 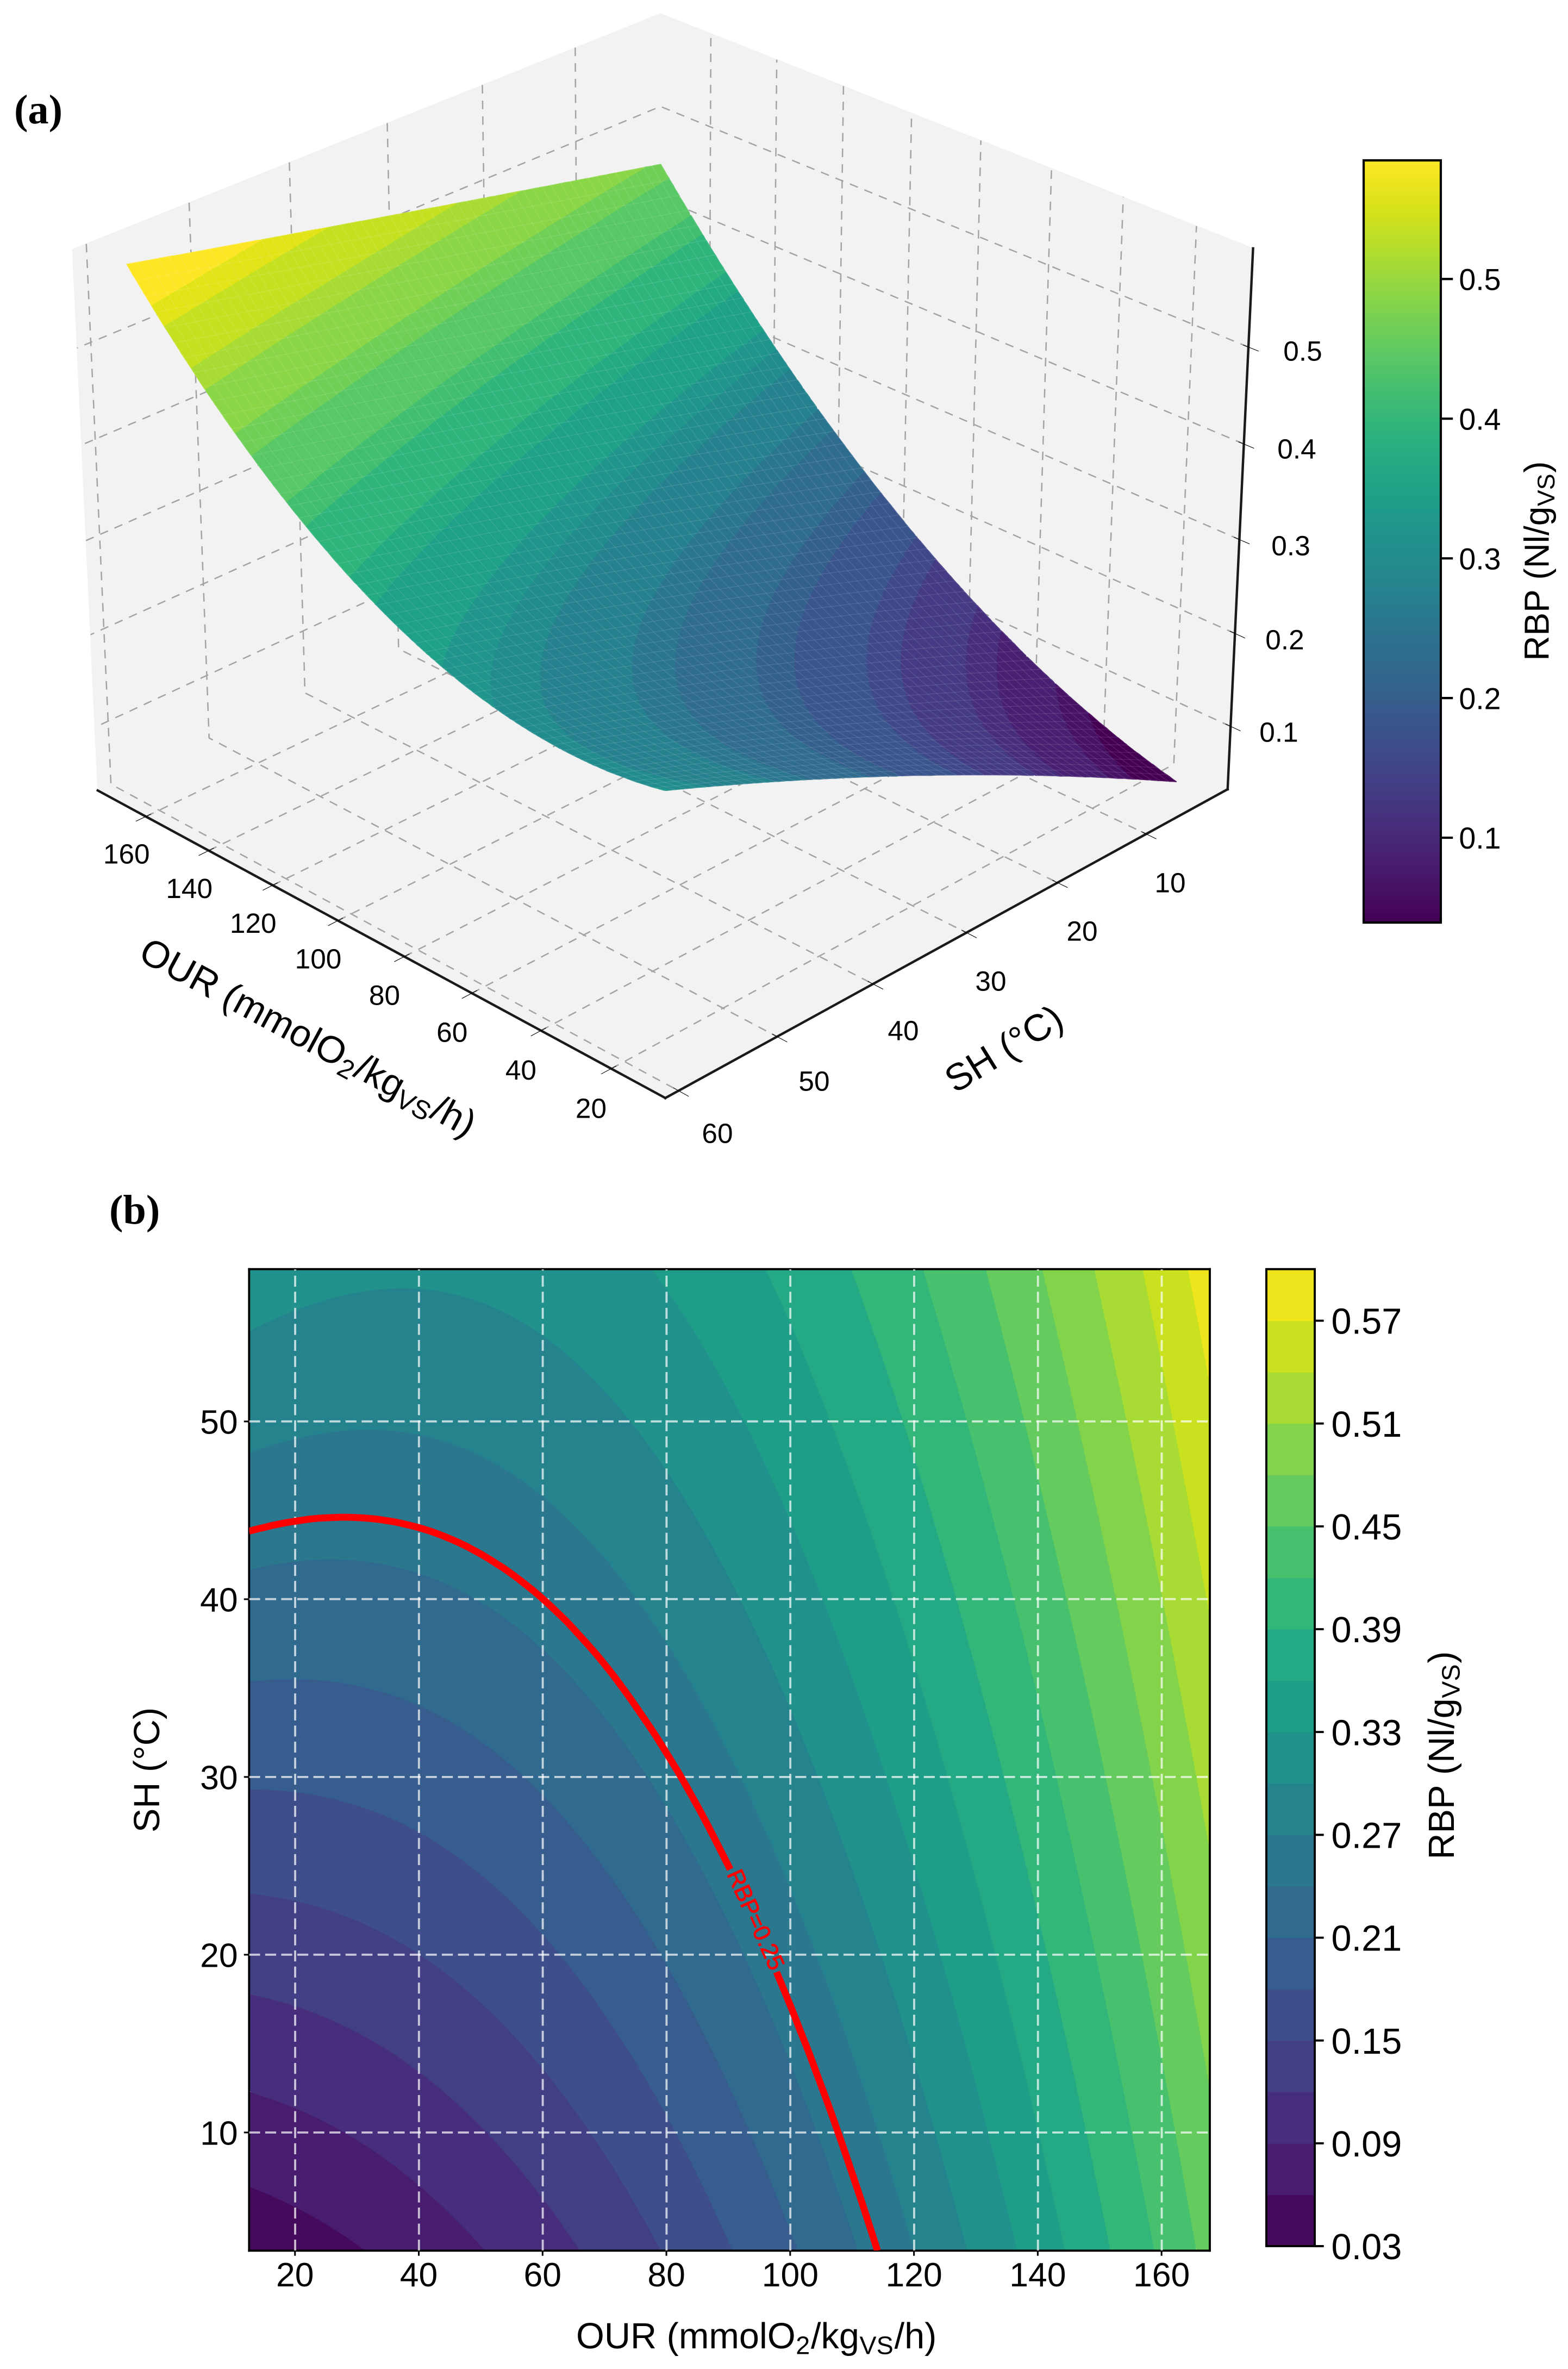 I want to click on svg-text: 0.33, so click(x=1367, y=1733).